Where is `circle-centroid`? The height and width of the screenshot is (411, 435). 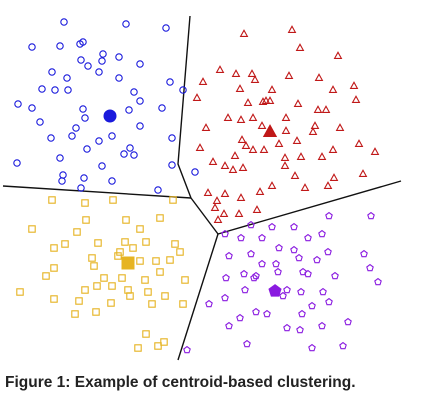 circle-centroid is located at coordinates (110, 116).